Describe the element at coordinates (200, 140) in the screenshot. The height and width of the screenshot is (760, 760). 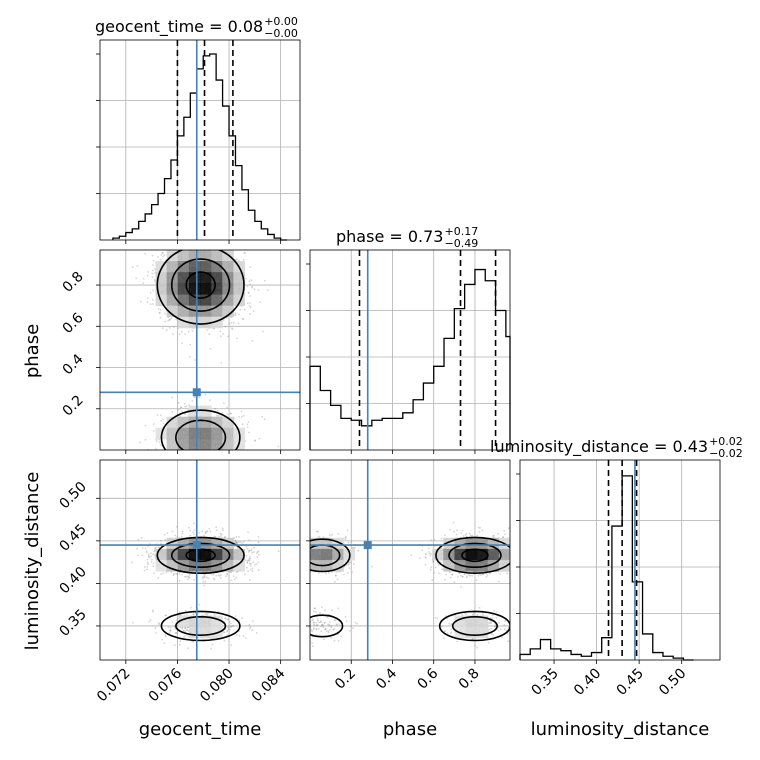
I see `panel-frame` at that location.